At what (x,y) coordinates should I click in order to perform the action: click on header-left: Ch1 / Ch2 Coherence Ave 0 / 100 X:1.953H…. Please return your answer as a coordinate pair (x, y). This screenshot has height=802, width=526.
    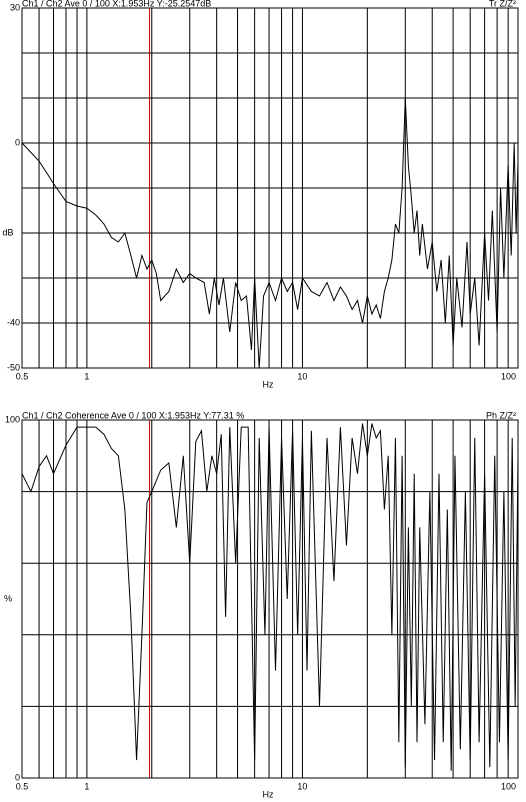
    Looking at the image, I should click on (133, 415).